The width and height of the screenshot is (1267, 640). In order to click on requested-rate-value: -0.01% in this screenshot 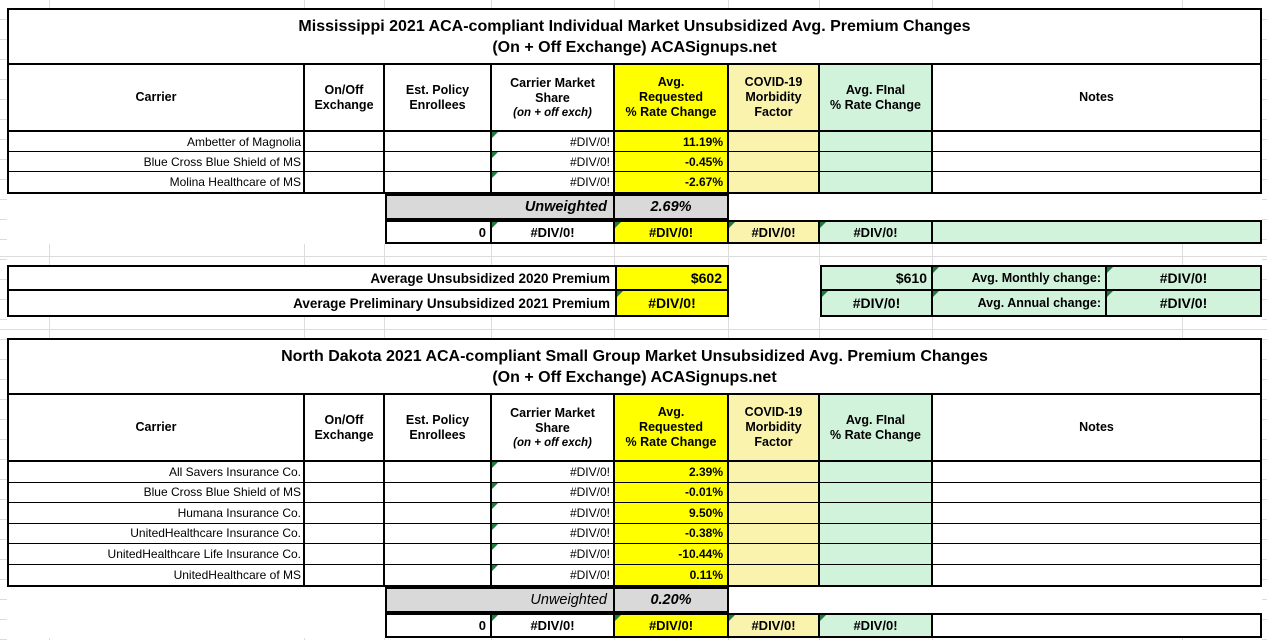, I will do `click(703, 492)`.